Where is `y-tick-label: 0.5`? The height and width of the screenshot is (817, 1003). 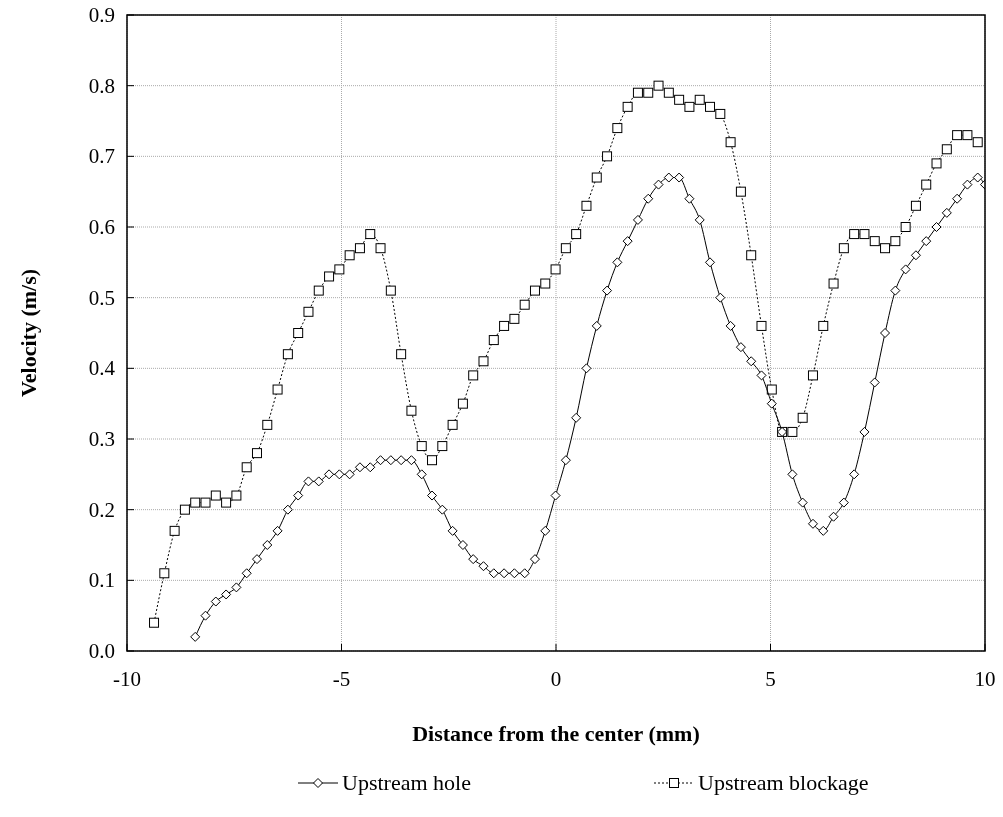 y-tick-label: 0.5 is located at coordinates (101, 297).